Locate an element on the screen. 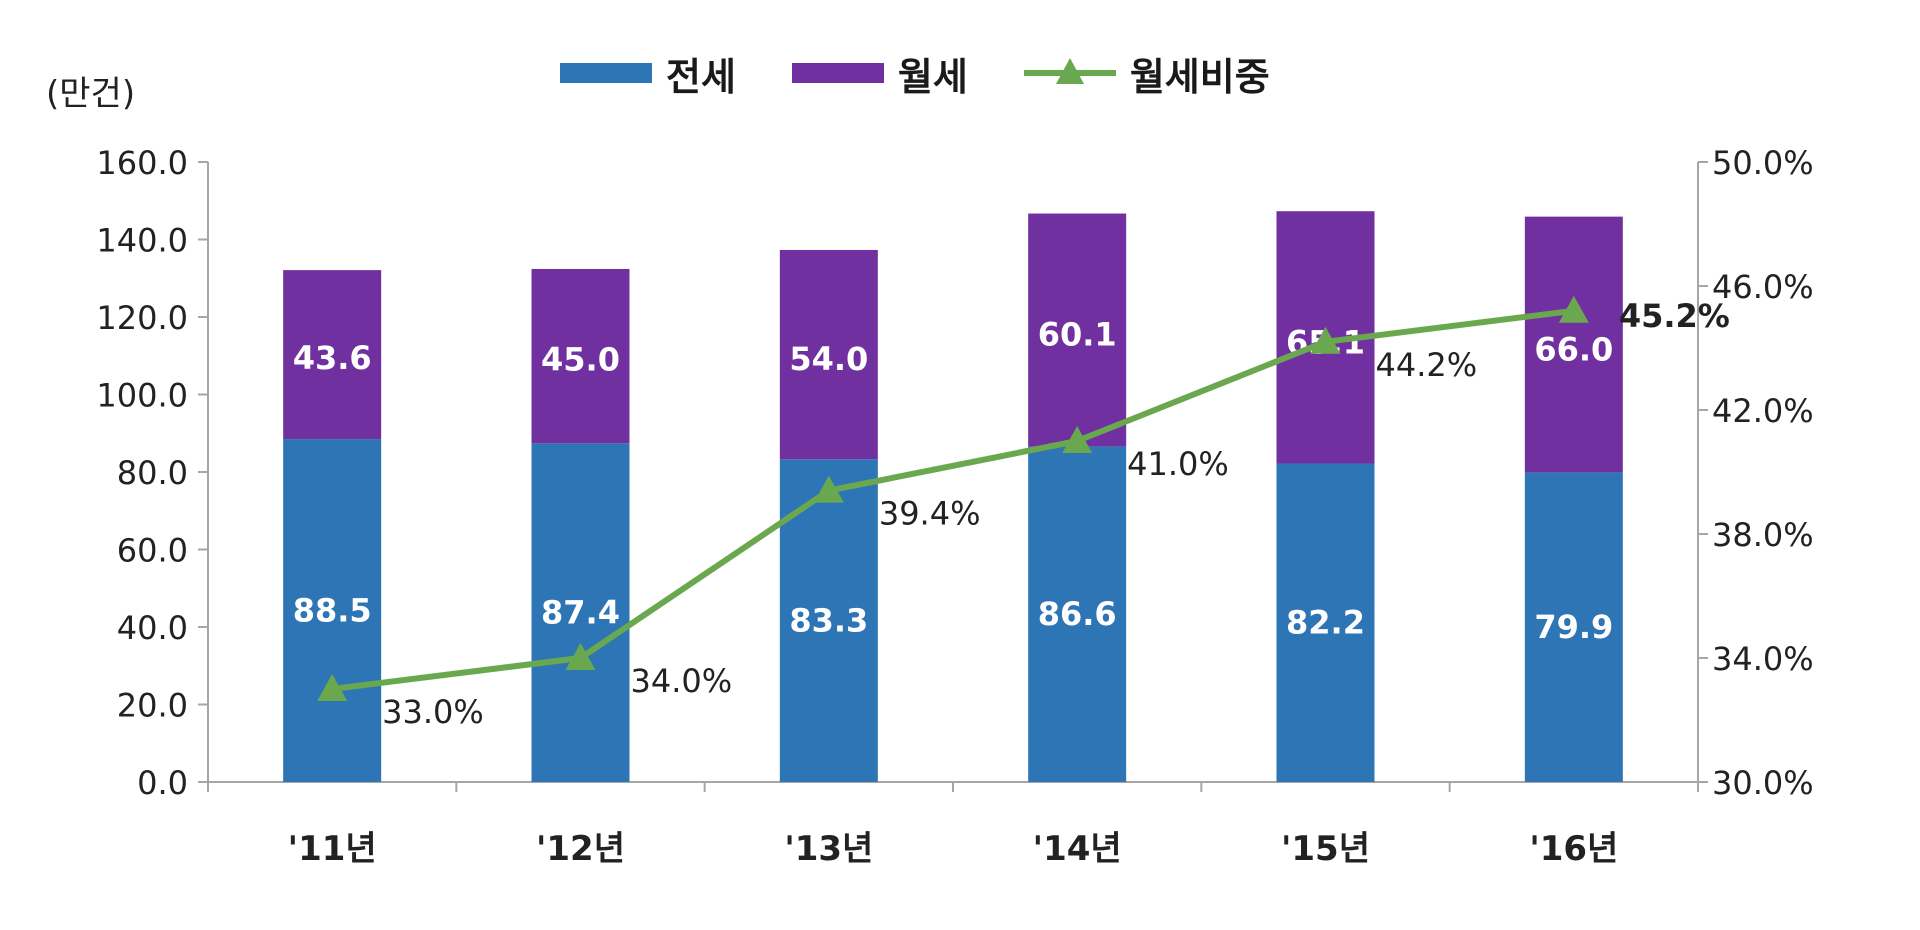 The height and width of the screenshot is (930, 1920). legend-item-wolse-ratio: 월세비중 is located at coordinates (1146, 73).